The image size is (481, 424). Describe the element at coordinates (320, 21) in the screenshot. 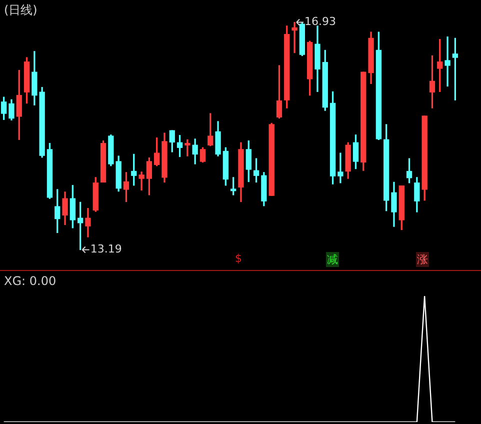

I see `annotation: 16.93` at that location.